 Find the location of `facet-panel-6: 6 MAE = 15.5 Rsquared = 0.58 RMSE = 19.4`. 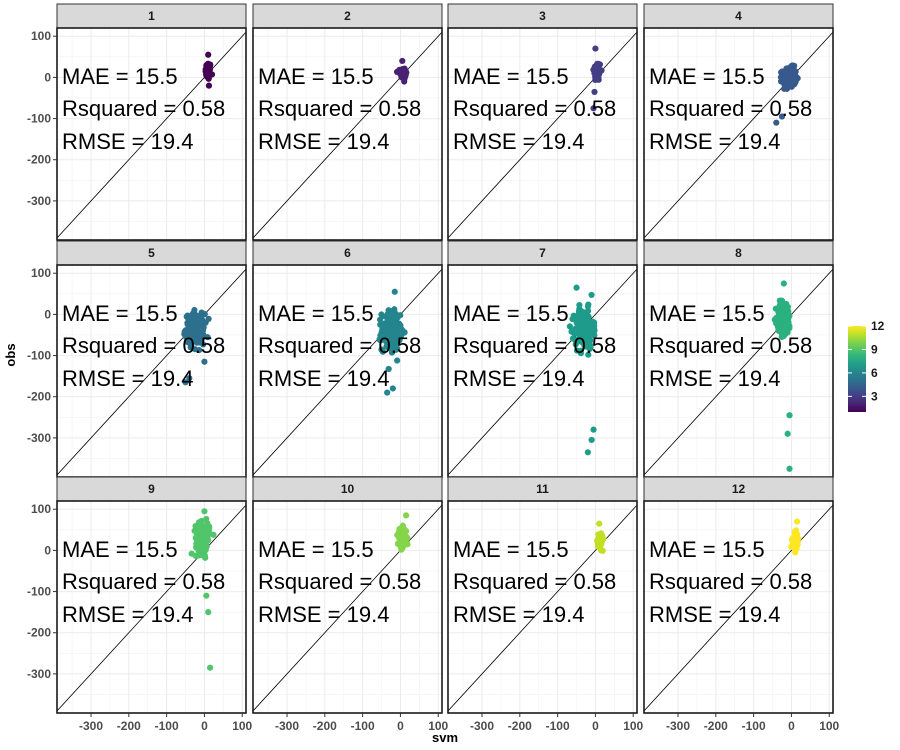

facet-panel-6: 6 MAE = 15.5 Rsquared = 0.58 RMSE = 19.4 is located at coordinates (347, 359).